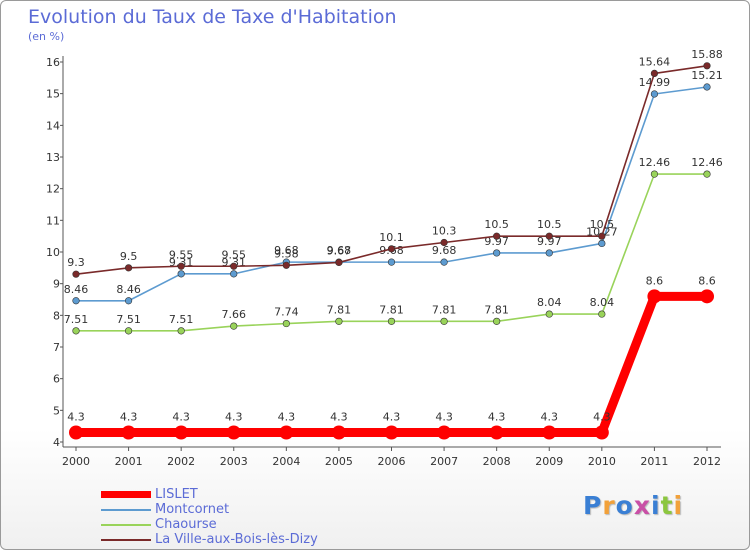  I want to click on x-tick-label: 2009, so click(549, 461).